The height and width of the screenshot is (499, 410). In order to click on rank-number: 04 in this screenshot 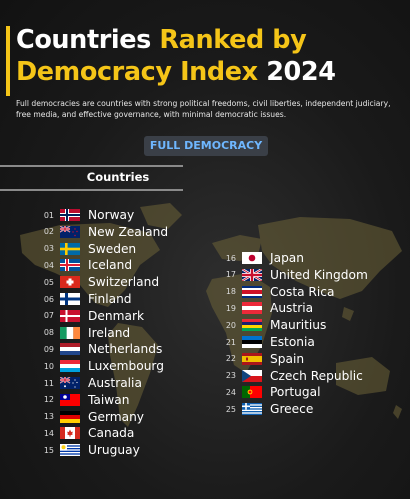, I will do `click(48, 265)`.